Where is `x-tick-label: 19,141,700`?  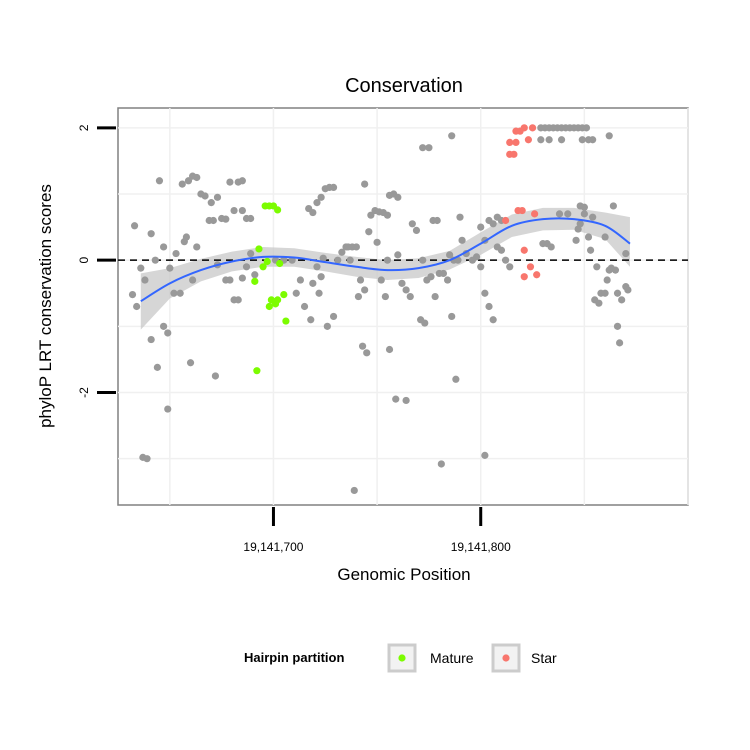
x-tick-label: 19,141,700 is located at coordinates (273, 547).